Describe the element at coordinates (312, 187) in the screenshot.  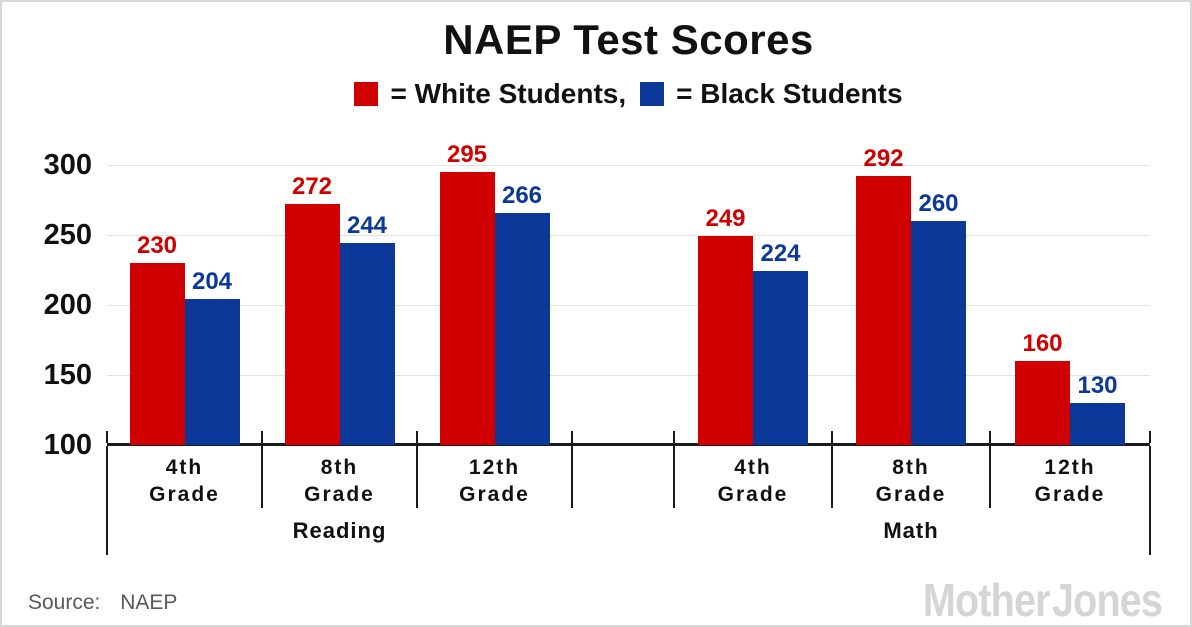
I see `bar-value-label: 272` at that location.